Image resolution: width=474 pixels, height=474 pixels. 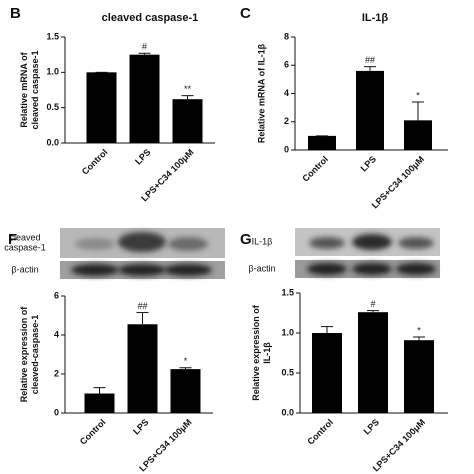 What do you see at coordinates (25, 247) in the screenshot?
I see `blot-label: caspase-1` at bounding box center [25, 247].